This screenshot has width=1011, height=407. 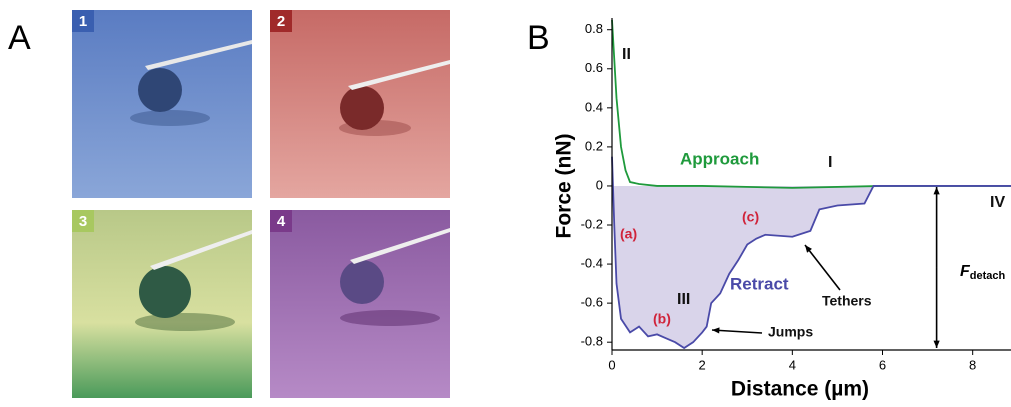 I want to click on tile: 1, so click(x=162, y=104).